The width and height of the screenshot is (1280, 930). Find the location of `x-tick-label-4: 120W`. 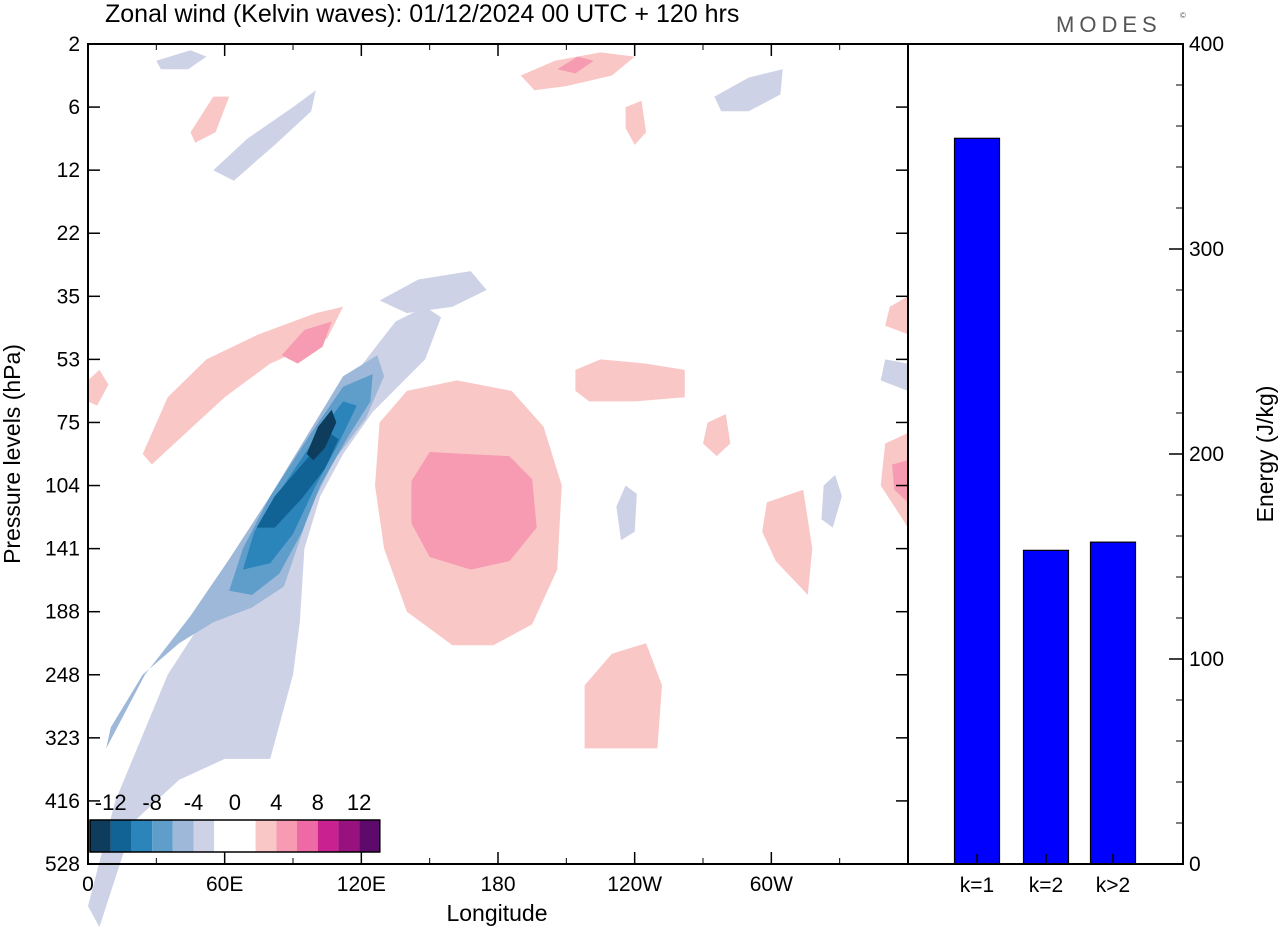

x-tick-label-4: 120W is located at coordinates (634, 884).